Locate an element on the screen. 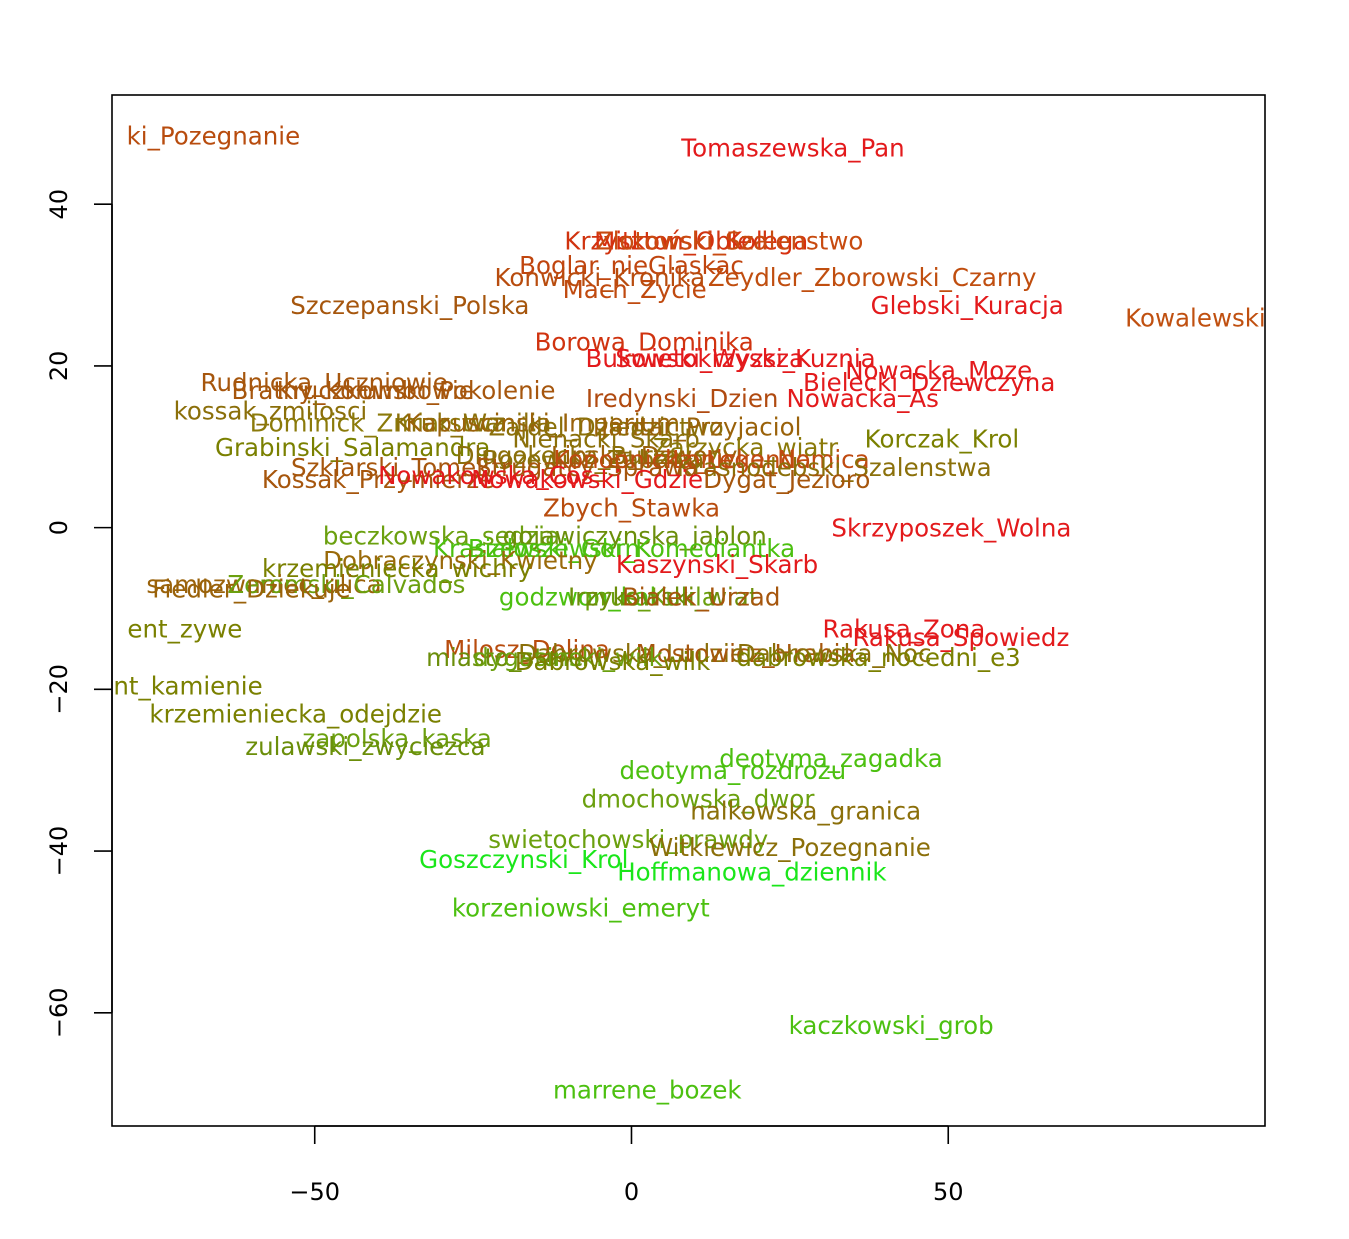 This screenshot has width=1349, height=1239. point-label: Bielecki_Dziewczyna is located at coordinates (929, 382).